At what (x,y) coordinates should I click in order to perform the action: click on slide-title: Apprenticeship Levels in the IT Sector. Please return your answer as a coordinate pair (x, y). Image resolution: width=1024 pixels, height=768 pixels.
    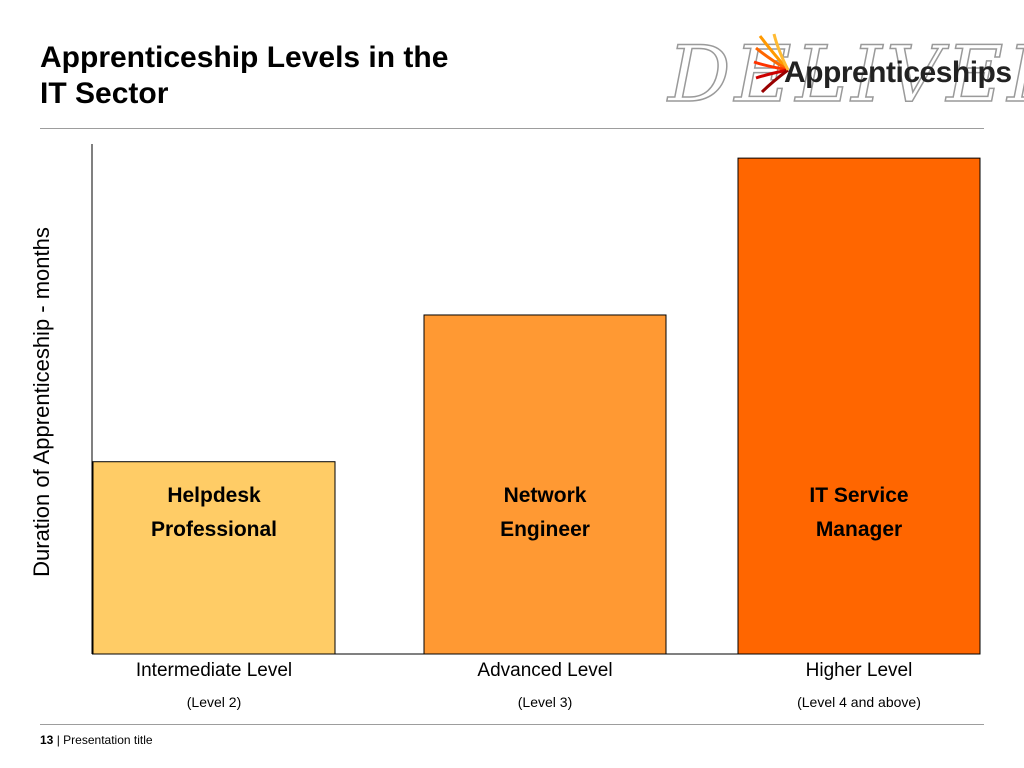
    Looking at the image, I should click on (244, 76).